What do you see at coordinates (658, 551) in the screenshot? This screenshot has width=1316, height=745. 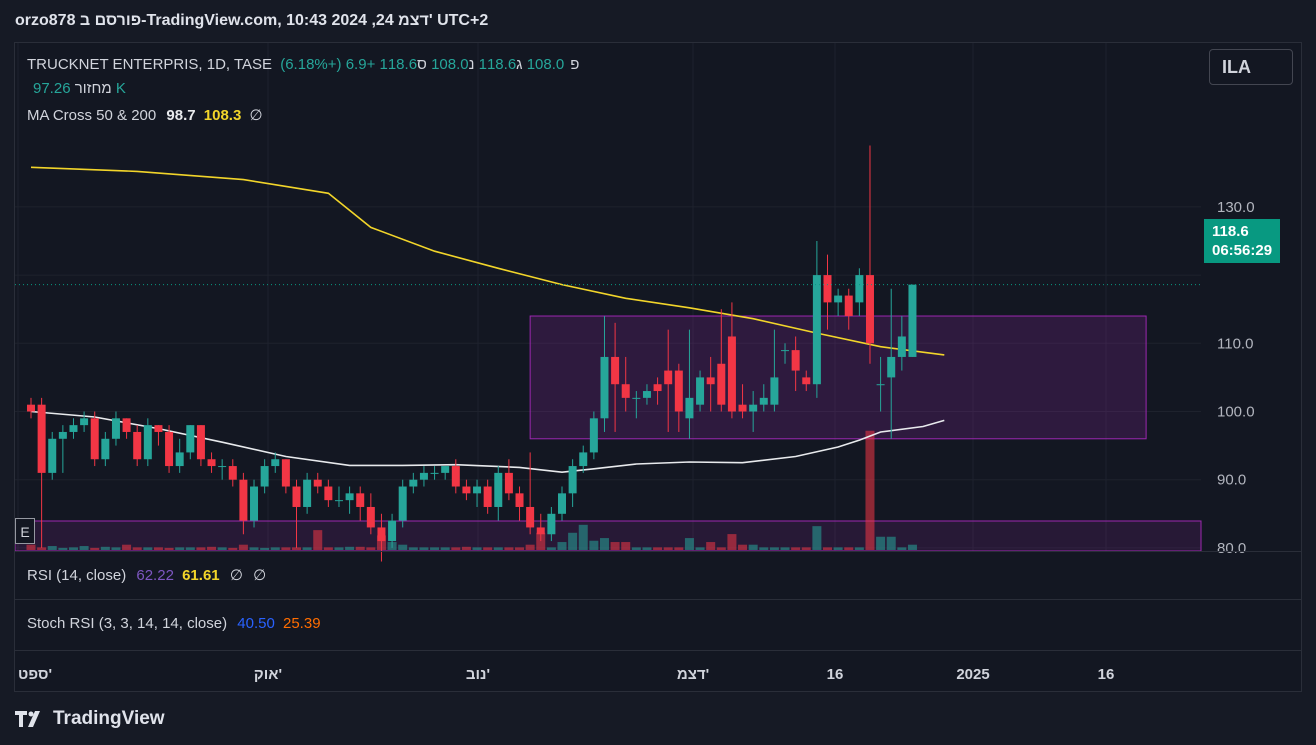 I see `rsi-separator` at bounding box center [658, 551].